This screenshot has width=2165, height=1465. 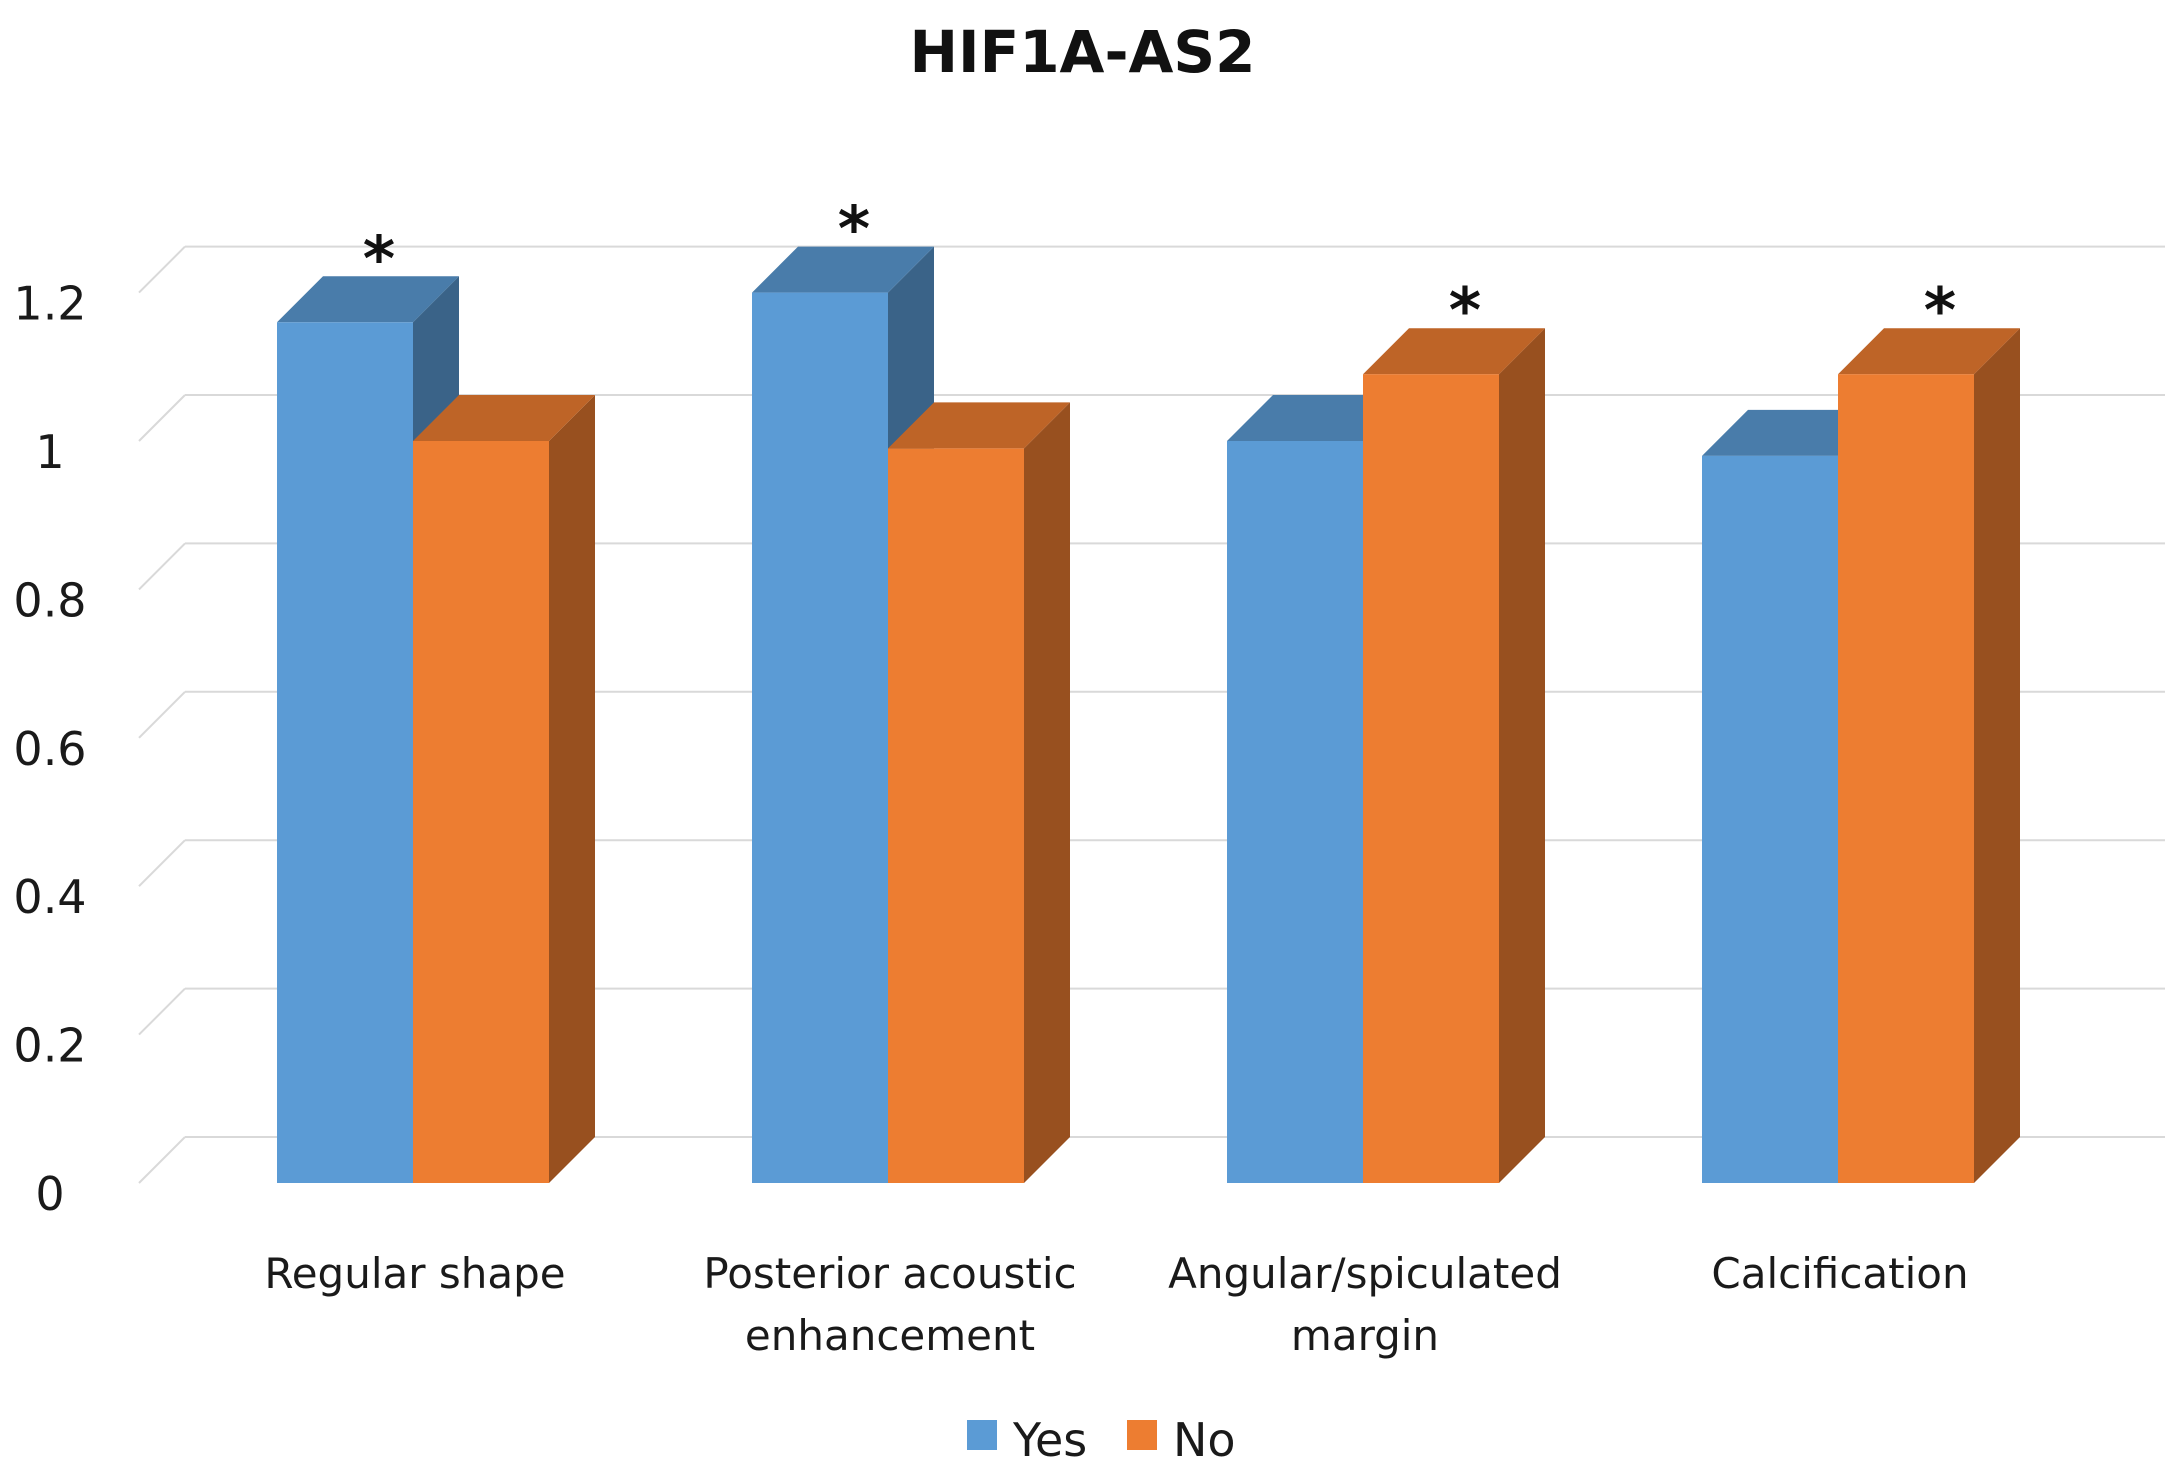 What do you see at coordinates (49, 452) in the screenshot?
I see `y-tick-label: 1` at bounding box center [49, 452].